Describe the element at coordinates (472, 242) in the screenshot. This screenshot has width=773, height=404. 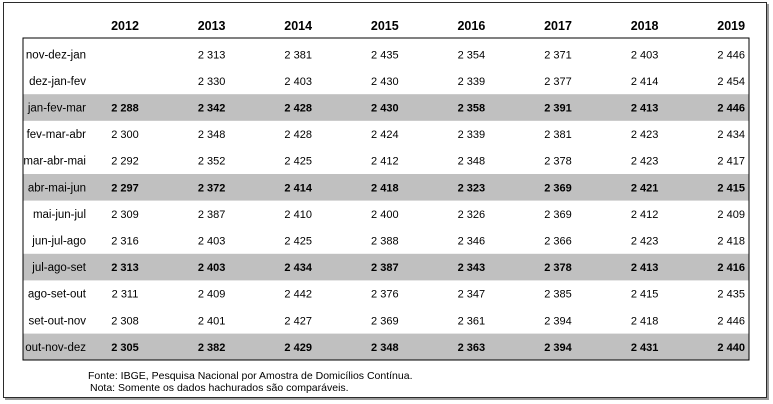
I see `table-cell: 2 346` at that location.